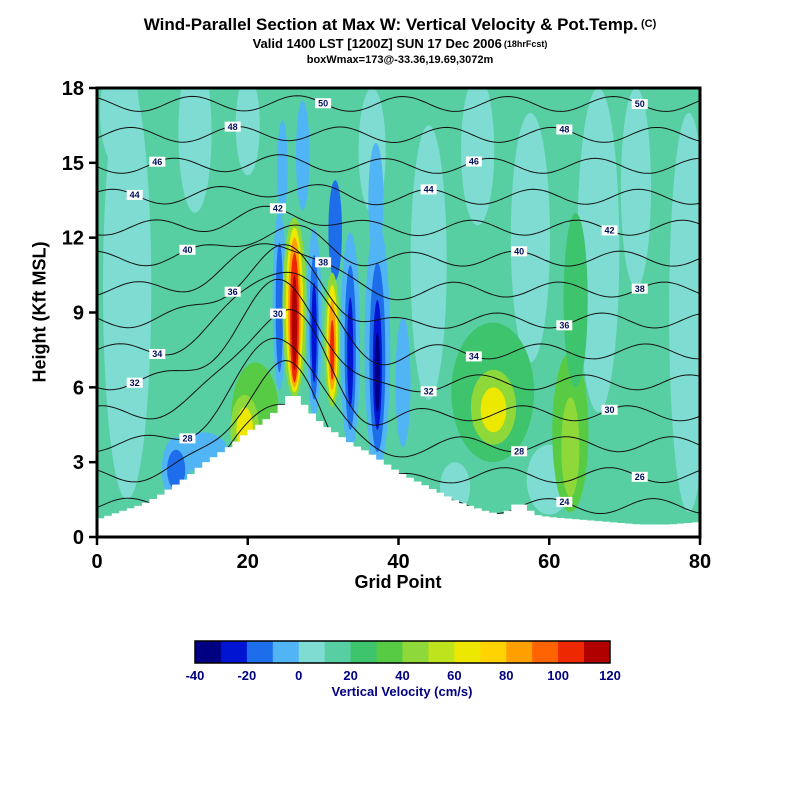 The width and height of the screenshot is (800, 800). Describe the element at coordinates (73, 164) in the screenshot. I see `y-tick-label: 15` at that location.